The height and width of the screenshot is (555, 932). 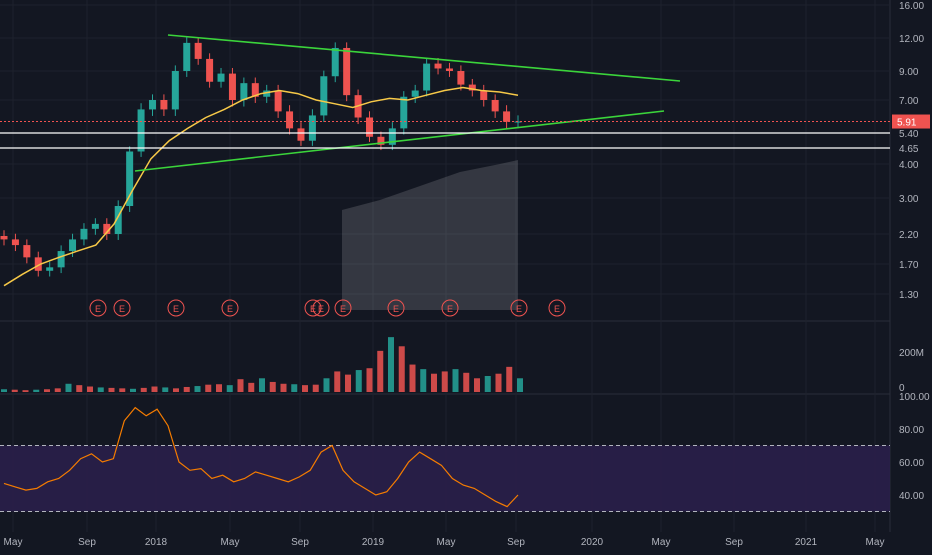 I want to click on price-tick-label: 7.00, so click(x=909, y=101).